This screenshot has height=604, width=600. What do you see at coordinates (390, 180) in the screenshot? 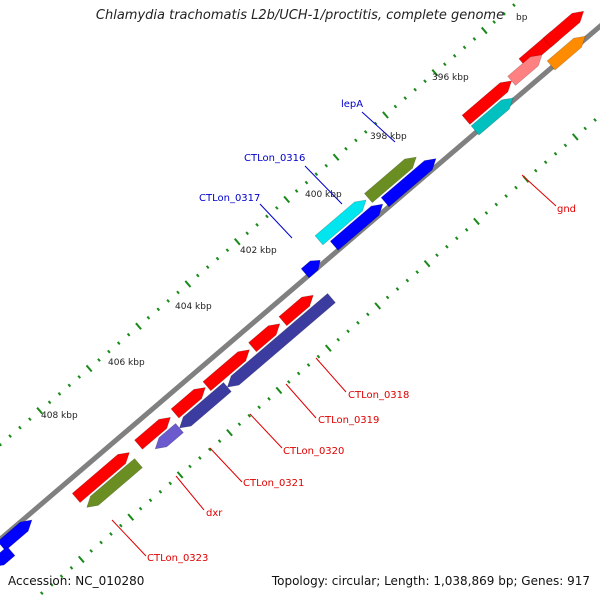
I see `gene-arrow-lepA` at bounding box center [390, 180].